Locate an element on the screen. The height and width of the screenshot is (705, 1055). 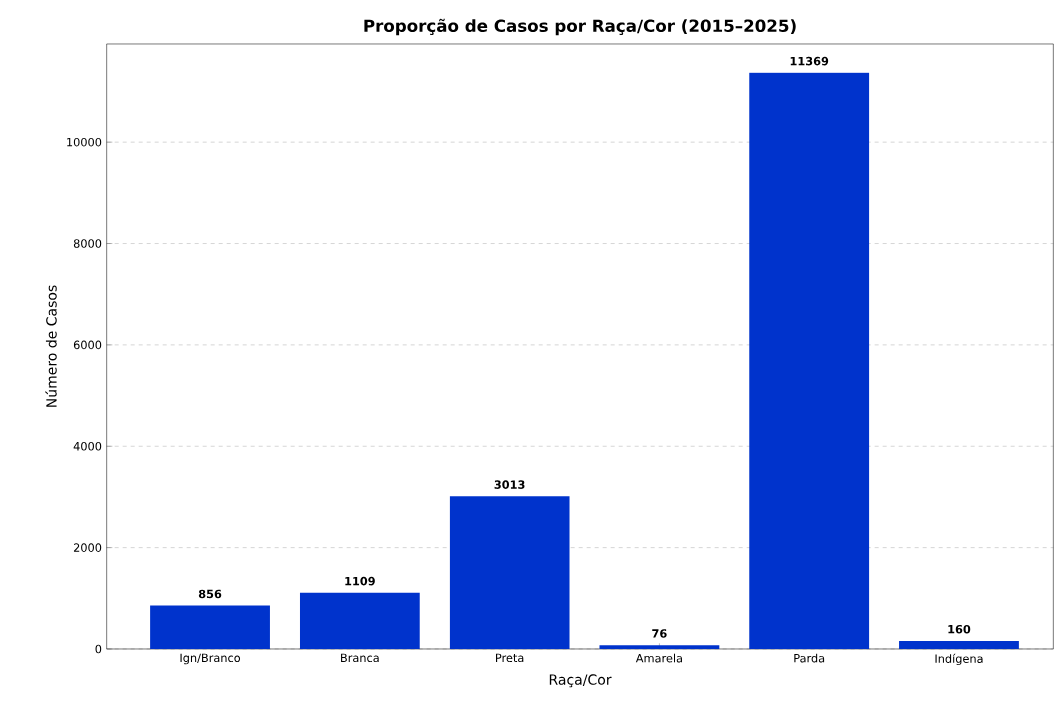
y-axis-title: Número de Casos is located at coordinates (51, 346).